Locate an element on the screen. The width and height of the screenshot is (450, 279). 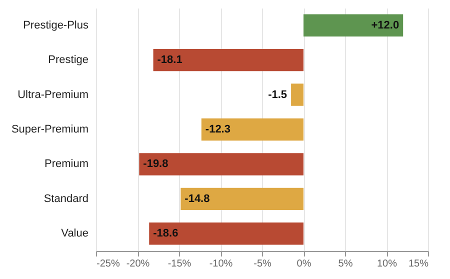
data-label: -19.8 is located at coordinates (155, 164).